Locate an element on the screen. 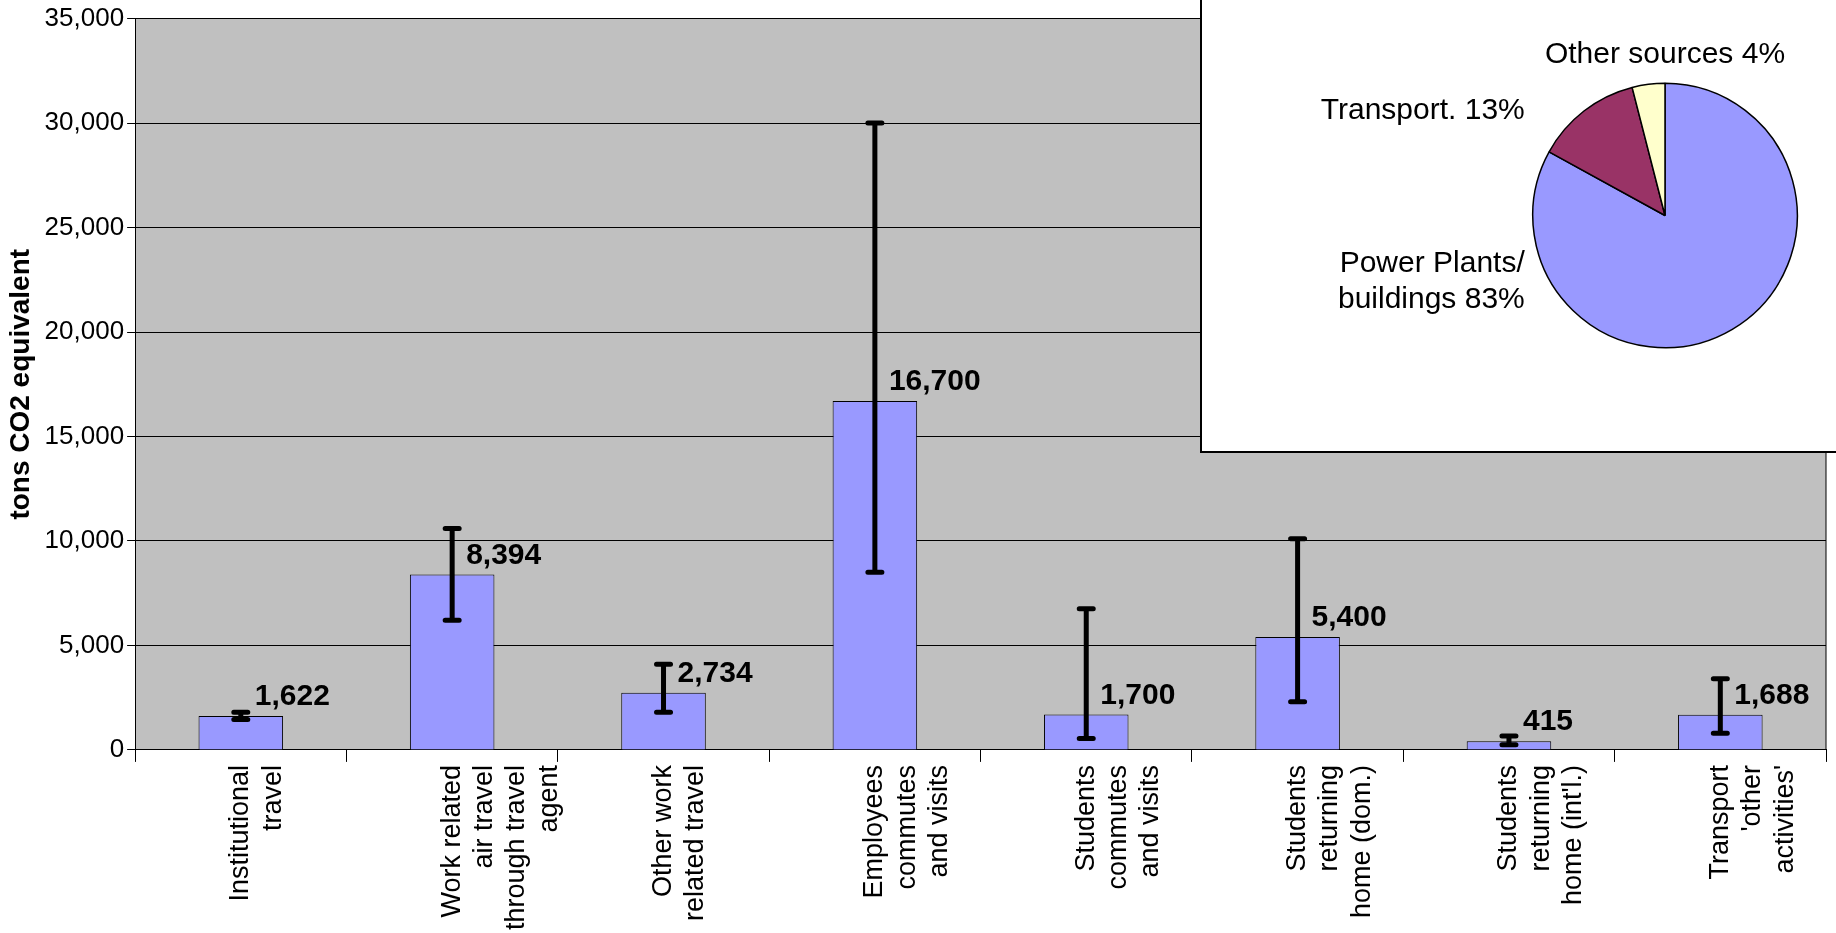 The height and width of the screenshot is (933, 1836). data-label: 1,622 is located at coordinates (292, 695).